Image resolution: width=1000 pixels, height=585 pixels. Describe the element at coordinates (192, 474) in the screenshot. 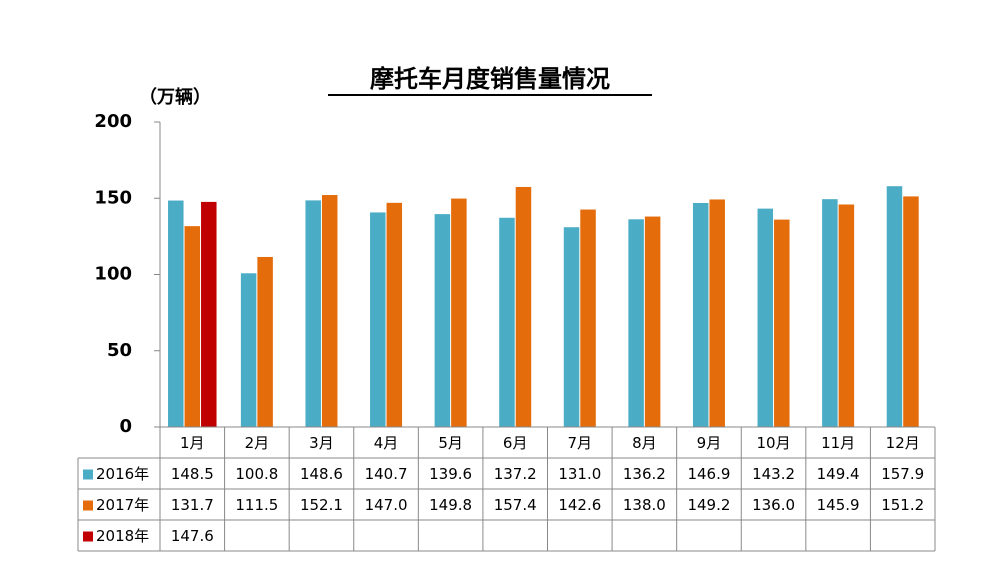

I see `table-value: 148.5` at that location.